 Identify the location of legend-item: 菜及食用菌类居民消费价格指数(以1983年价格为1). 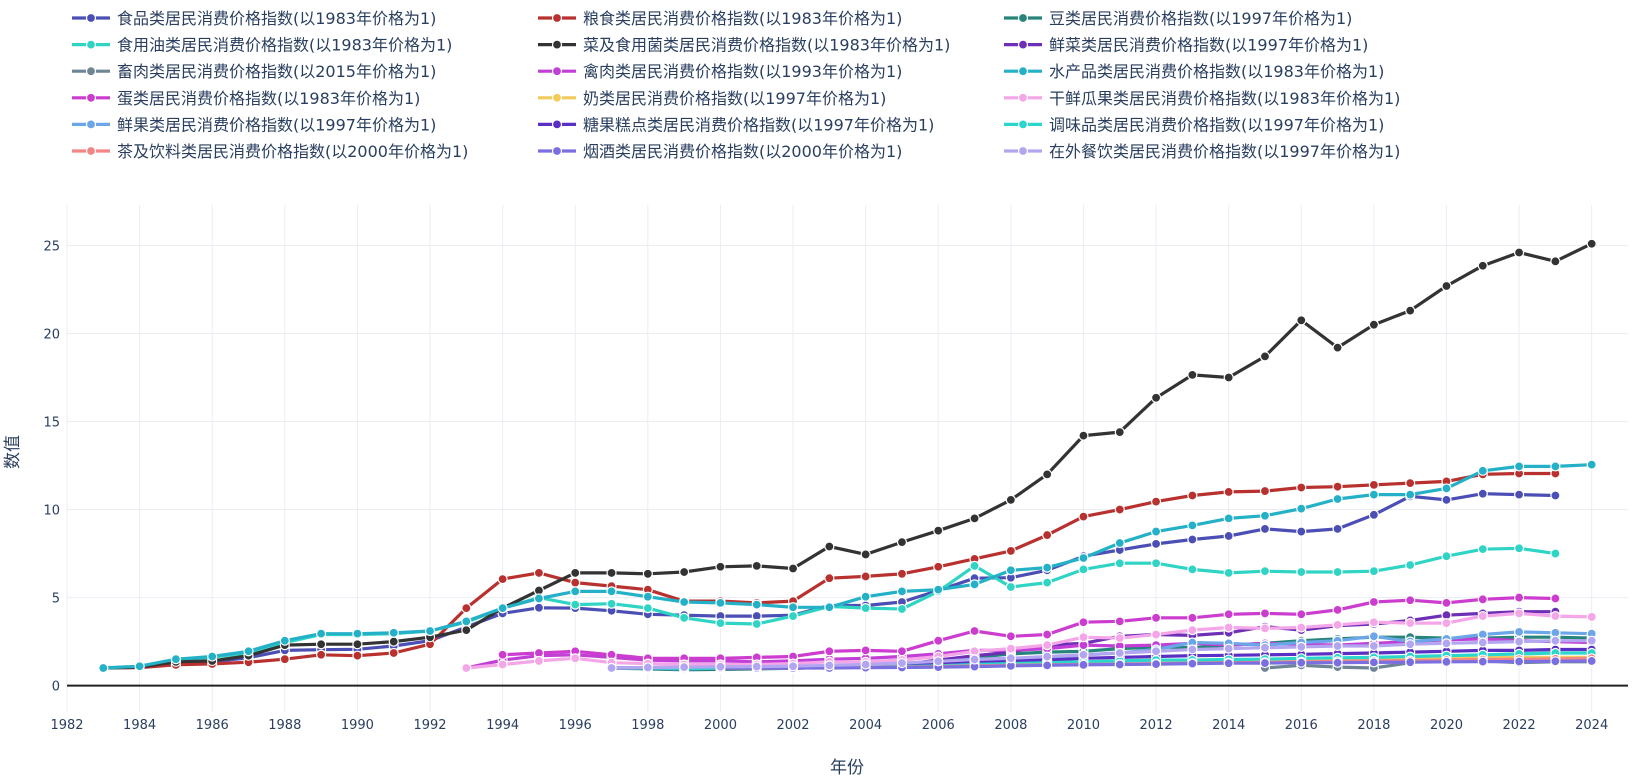
(744, 45).